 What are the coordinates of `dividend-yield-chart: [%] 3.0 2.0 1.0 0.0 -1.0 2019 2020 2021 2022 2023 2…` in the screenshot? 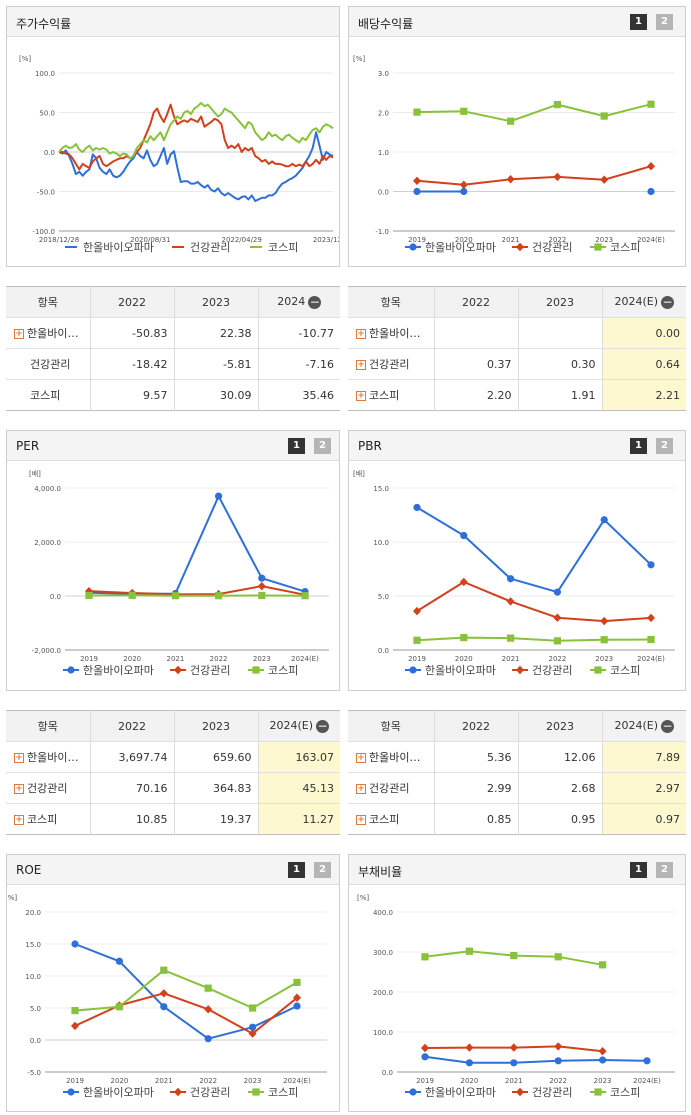 It's located at (517, 152).